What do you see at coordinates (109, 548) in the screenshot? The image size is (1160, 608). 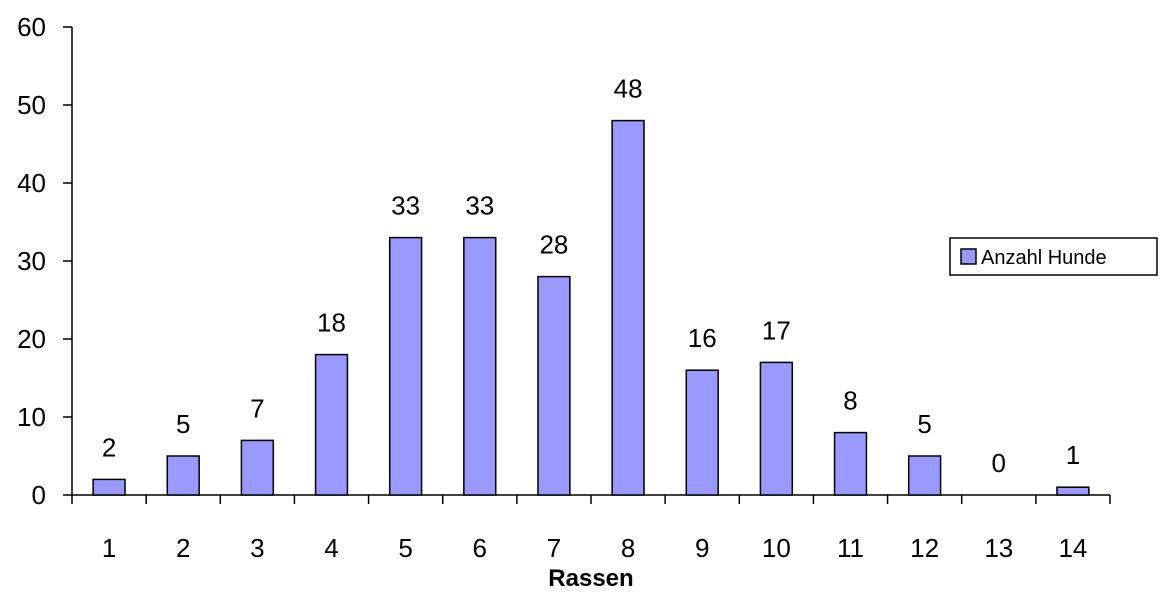 I see `x-tick-label: 1` at bounding box center [109, 548].